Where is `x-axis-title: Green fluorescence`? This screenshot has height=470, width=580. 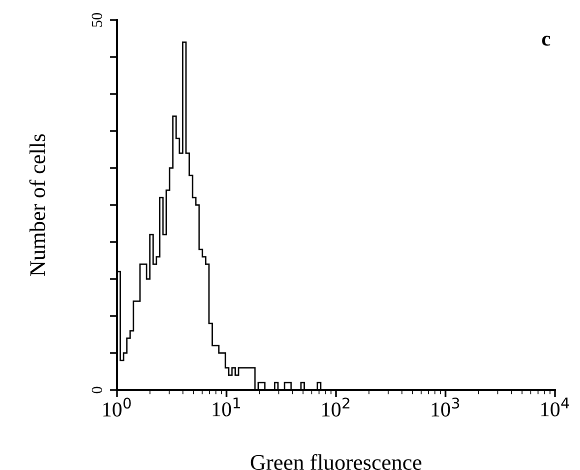
x-axis-title: Green fluorescence is located at coordinates (336, 462).